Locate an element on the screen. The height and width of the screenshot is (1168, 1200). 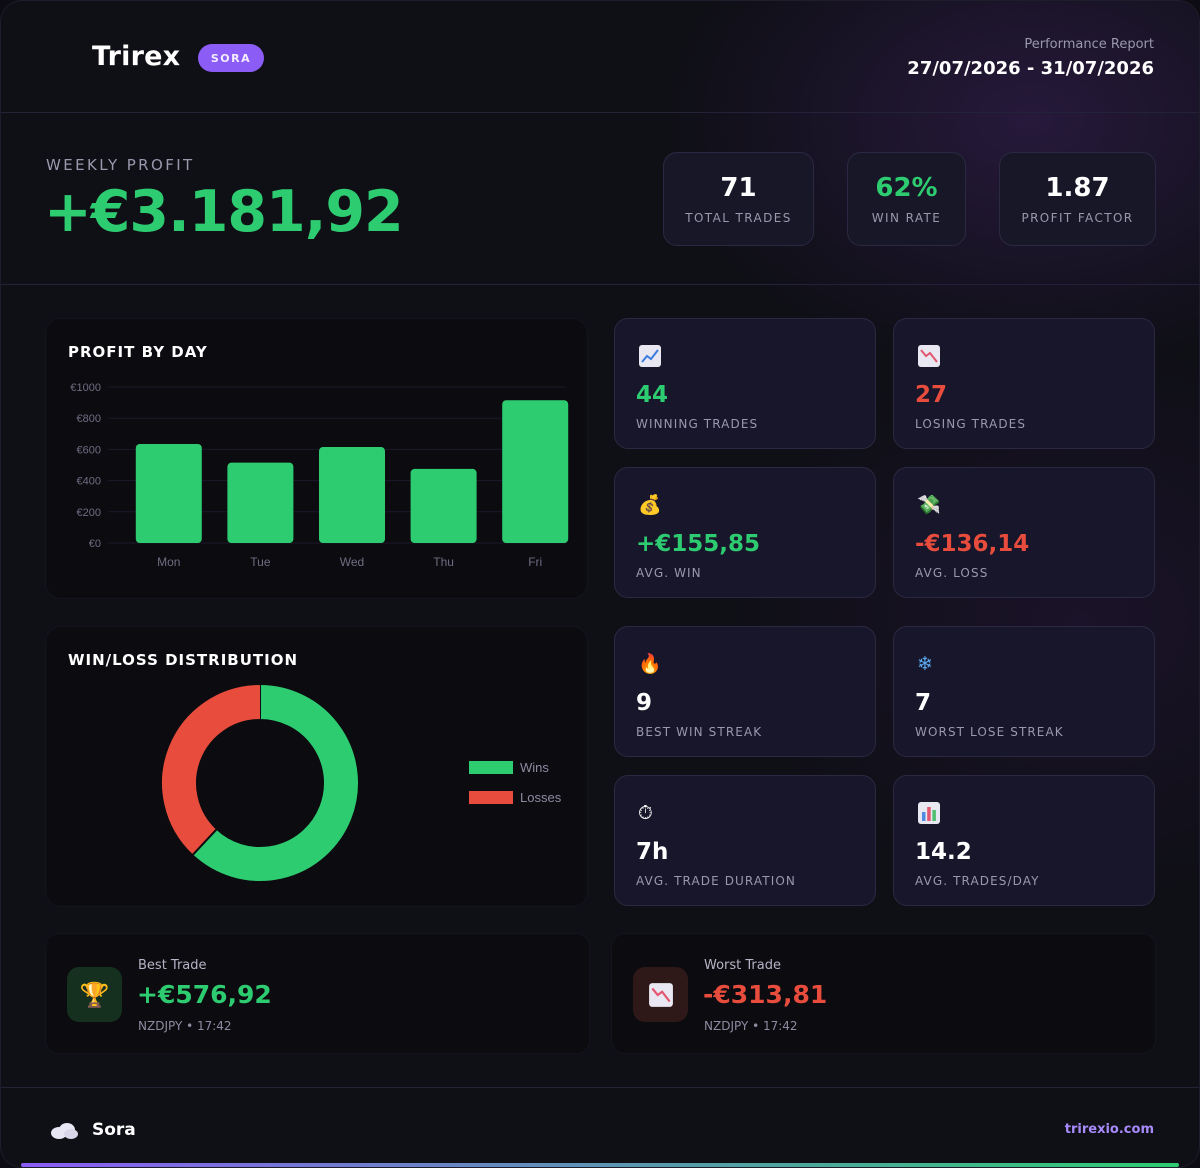
stat-avg-trades-per-day: 14.2 AVG. TRADES/DAY is located at coordinates (1024, 840).